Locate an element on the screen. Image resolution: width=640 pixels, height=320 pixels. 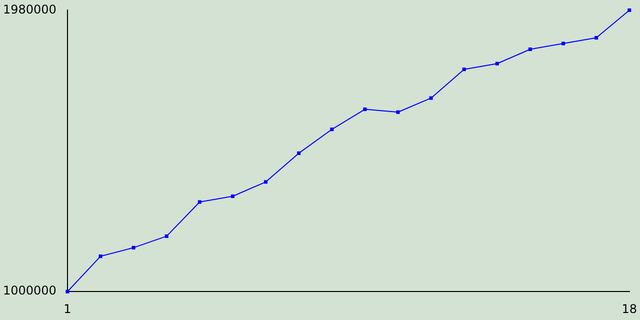
y-tick-label: 1000000 is located at coordinates (29, 291).